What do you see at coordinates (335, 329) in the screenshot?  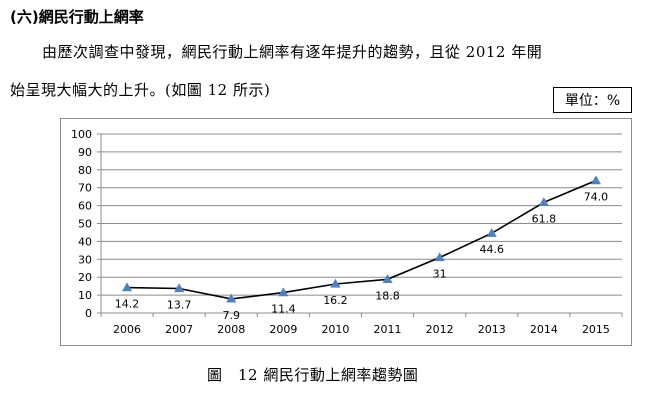 I see `x-tick-label: 2010` at bounding box center [335, 329].